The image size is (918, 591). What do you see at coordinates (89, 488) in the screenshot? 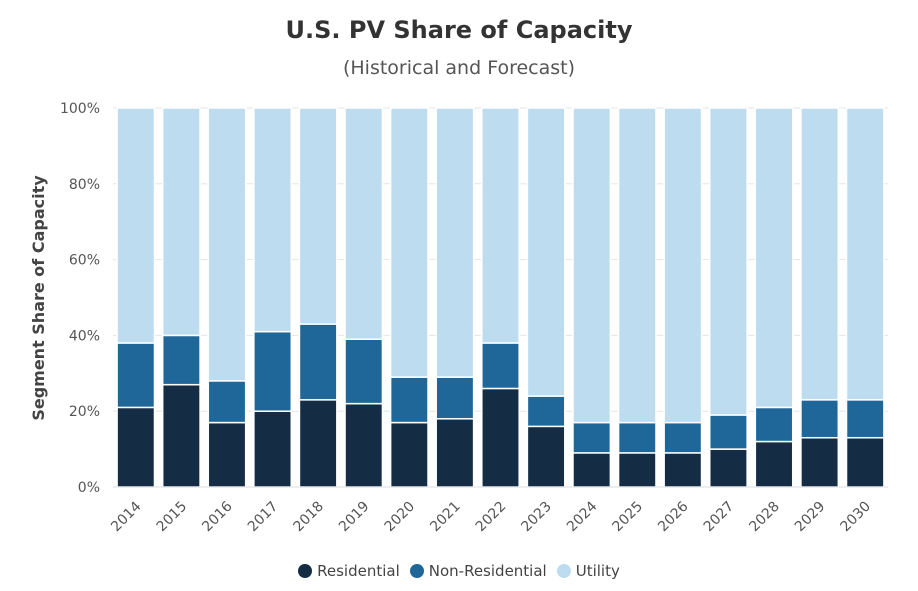
I see `y-tick-label: 0%` at bounding box center [89, 488].